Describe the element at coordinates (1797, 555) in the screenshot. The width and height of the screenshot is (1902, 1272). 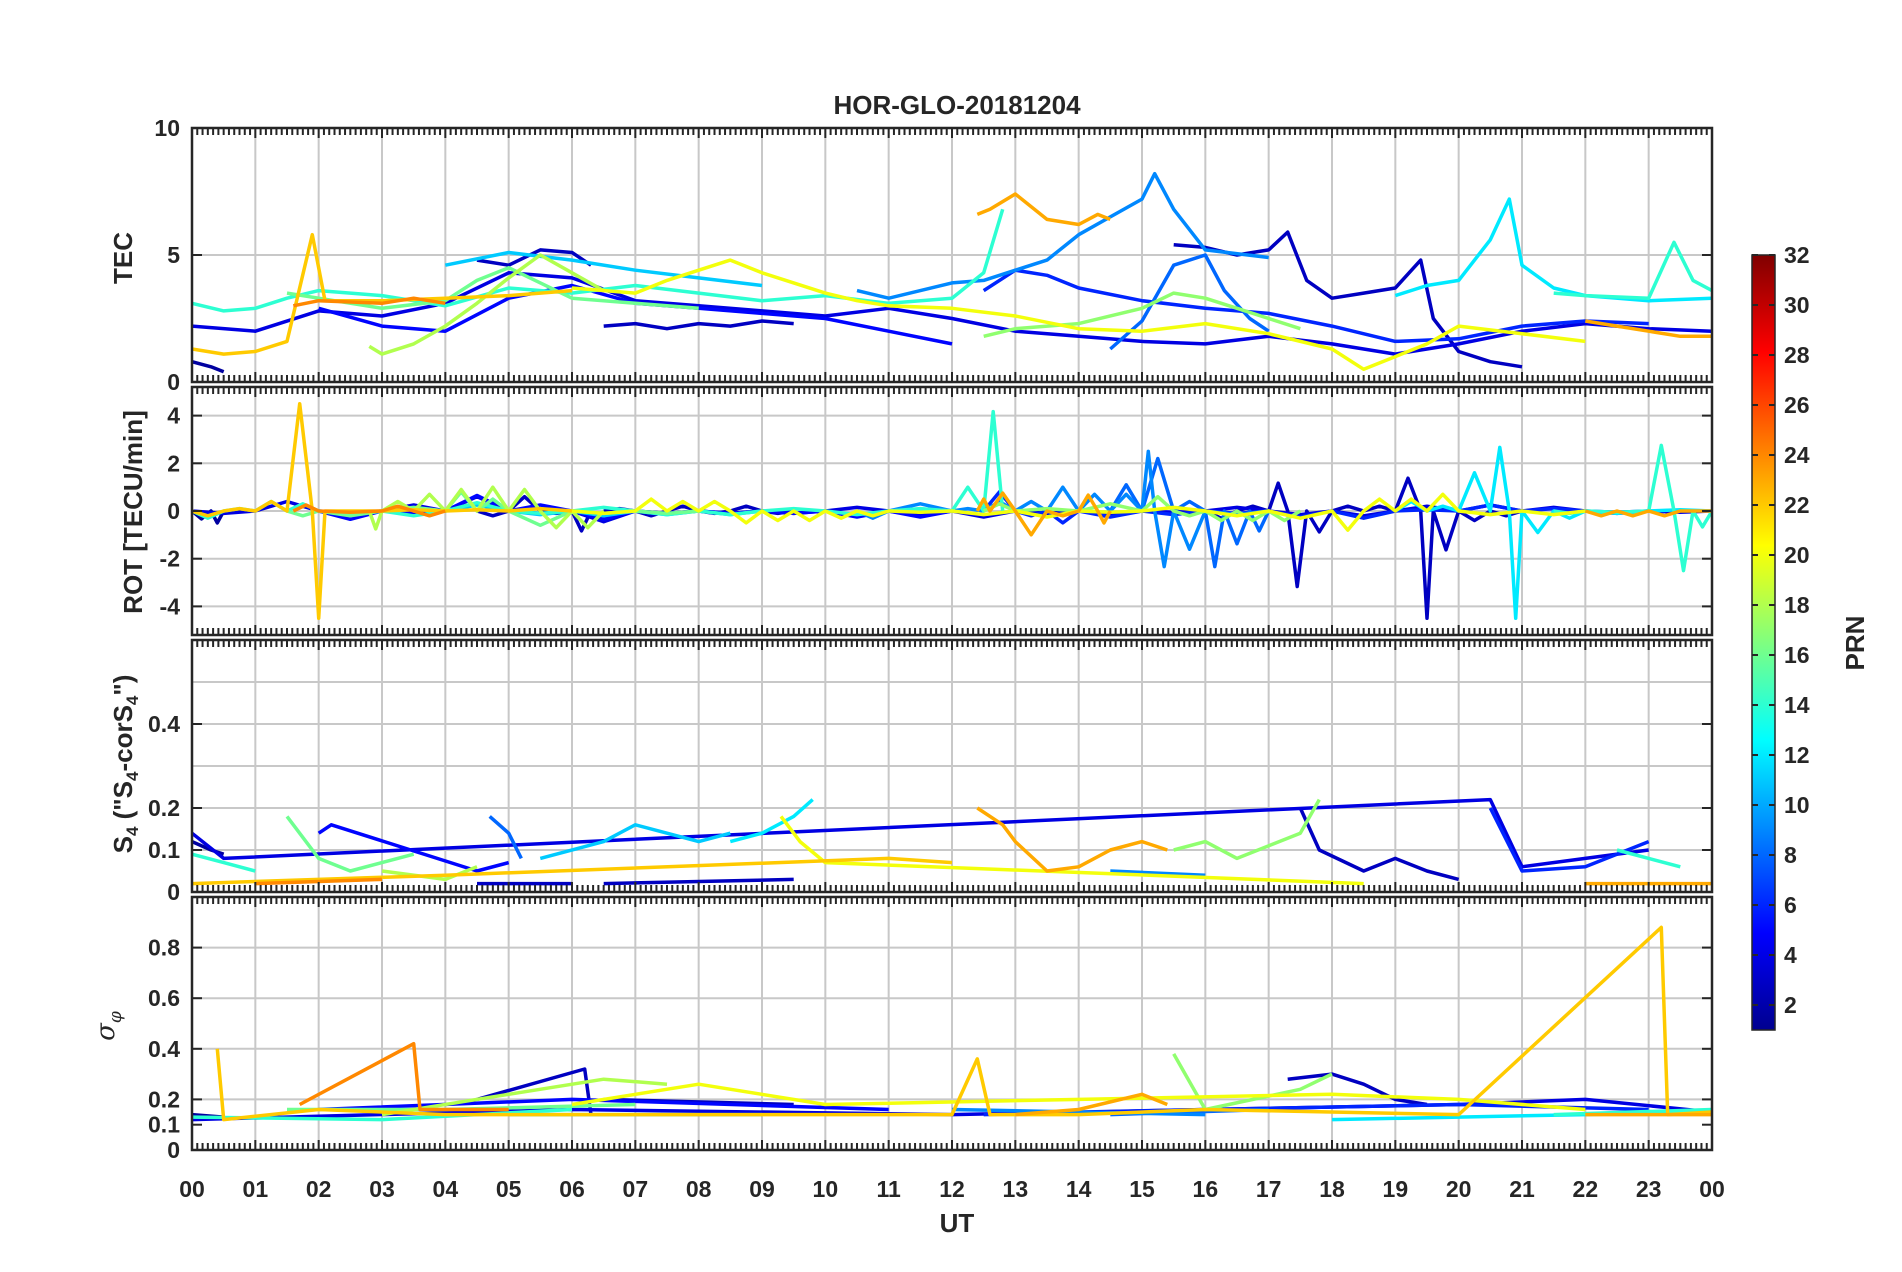
I see `colorbar-tick-label: 20` at that location.